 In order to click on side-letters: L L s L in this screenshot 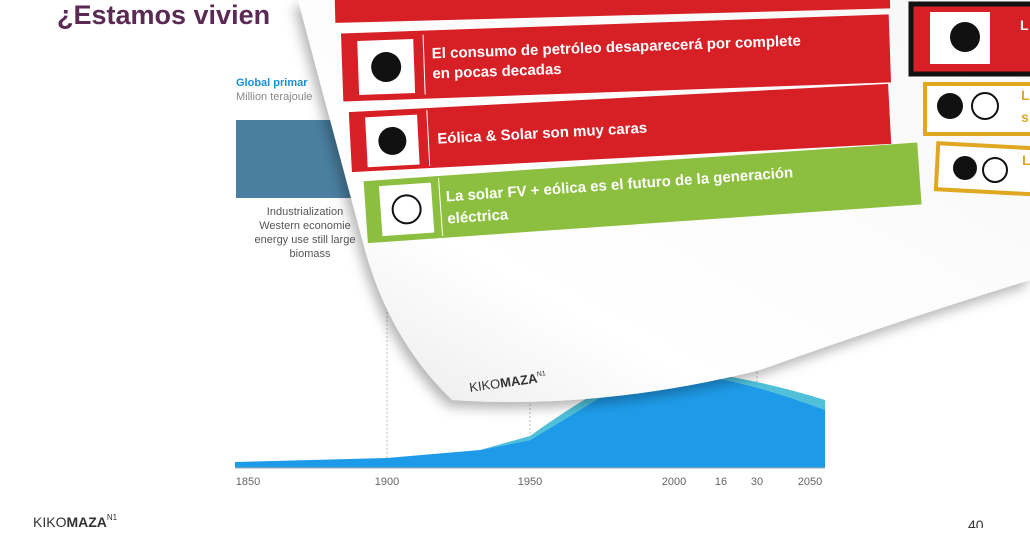, I will do `click(1025, 92)`.